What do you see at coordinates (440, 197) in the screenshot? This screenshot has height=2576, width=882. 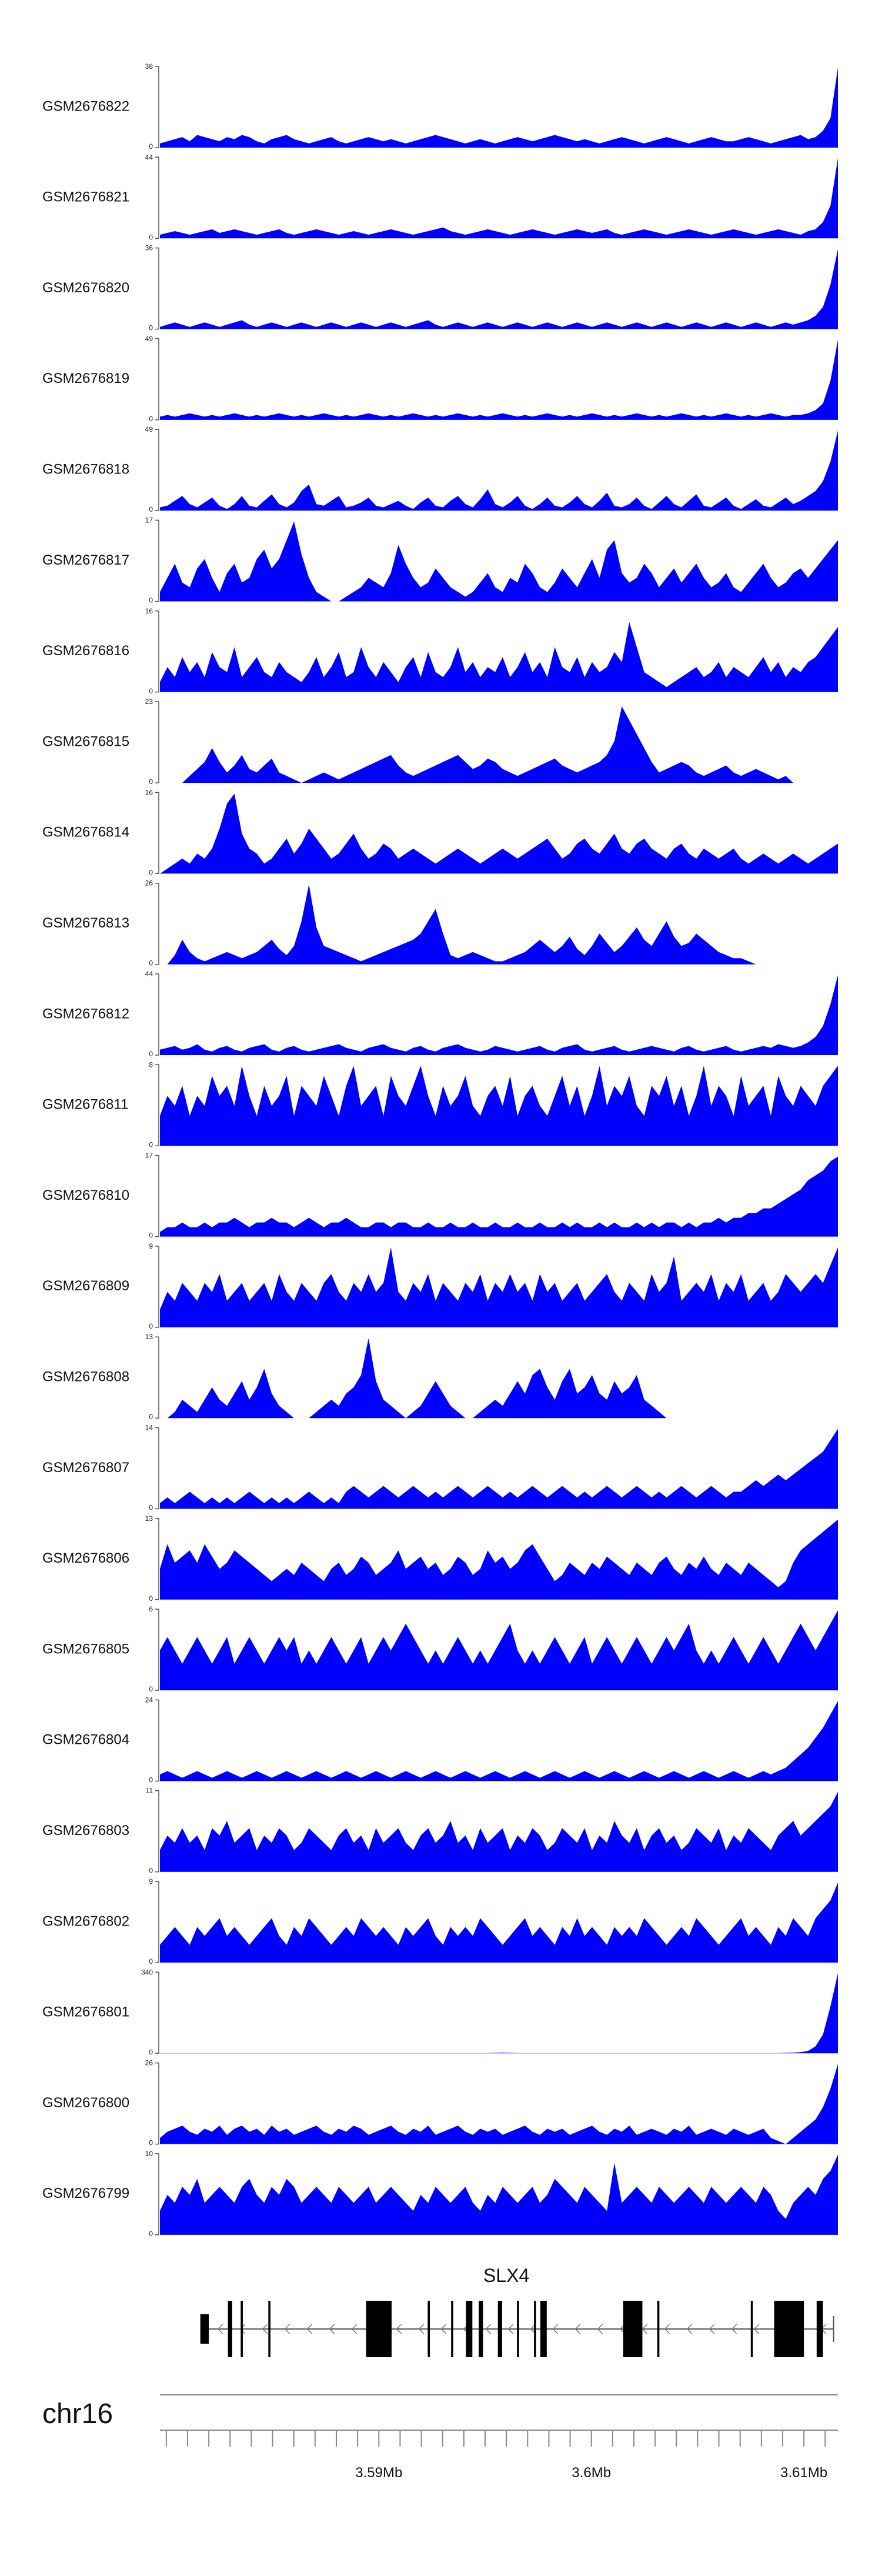 I see `track-gsm2676821: GSM2676821 44 0` at bounding box center [440, 197].